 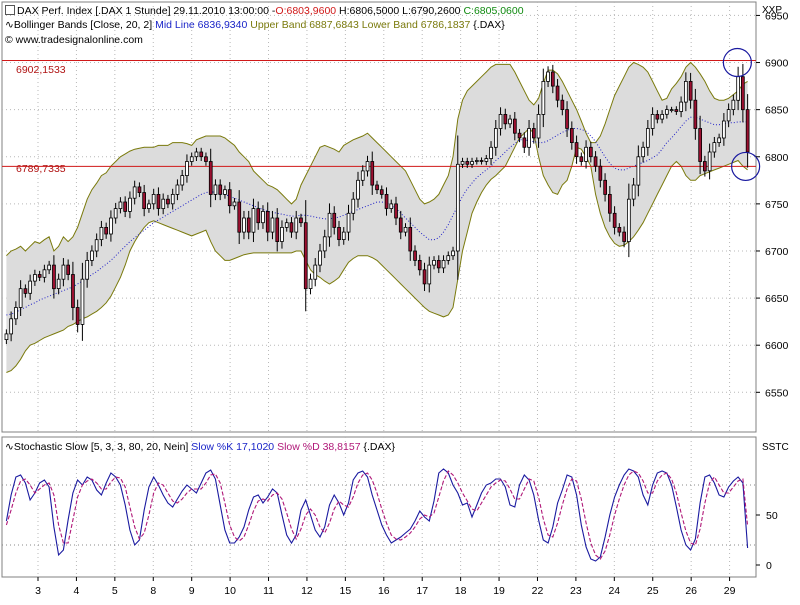 What do you see at coordinates (746, 166) in the screenshot?
I see `highlight-circle-bottom` at bounding box center [746, 166].